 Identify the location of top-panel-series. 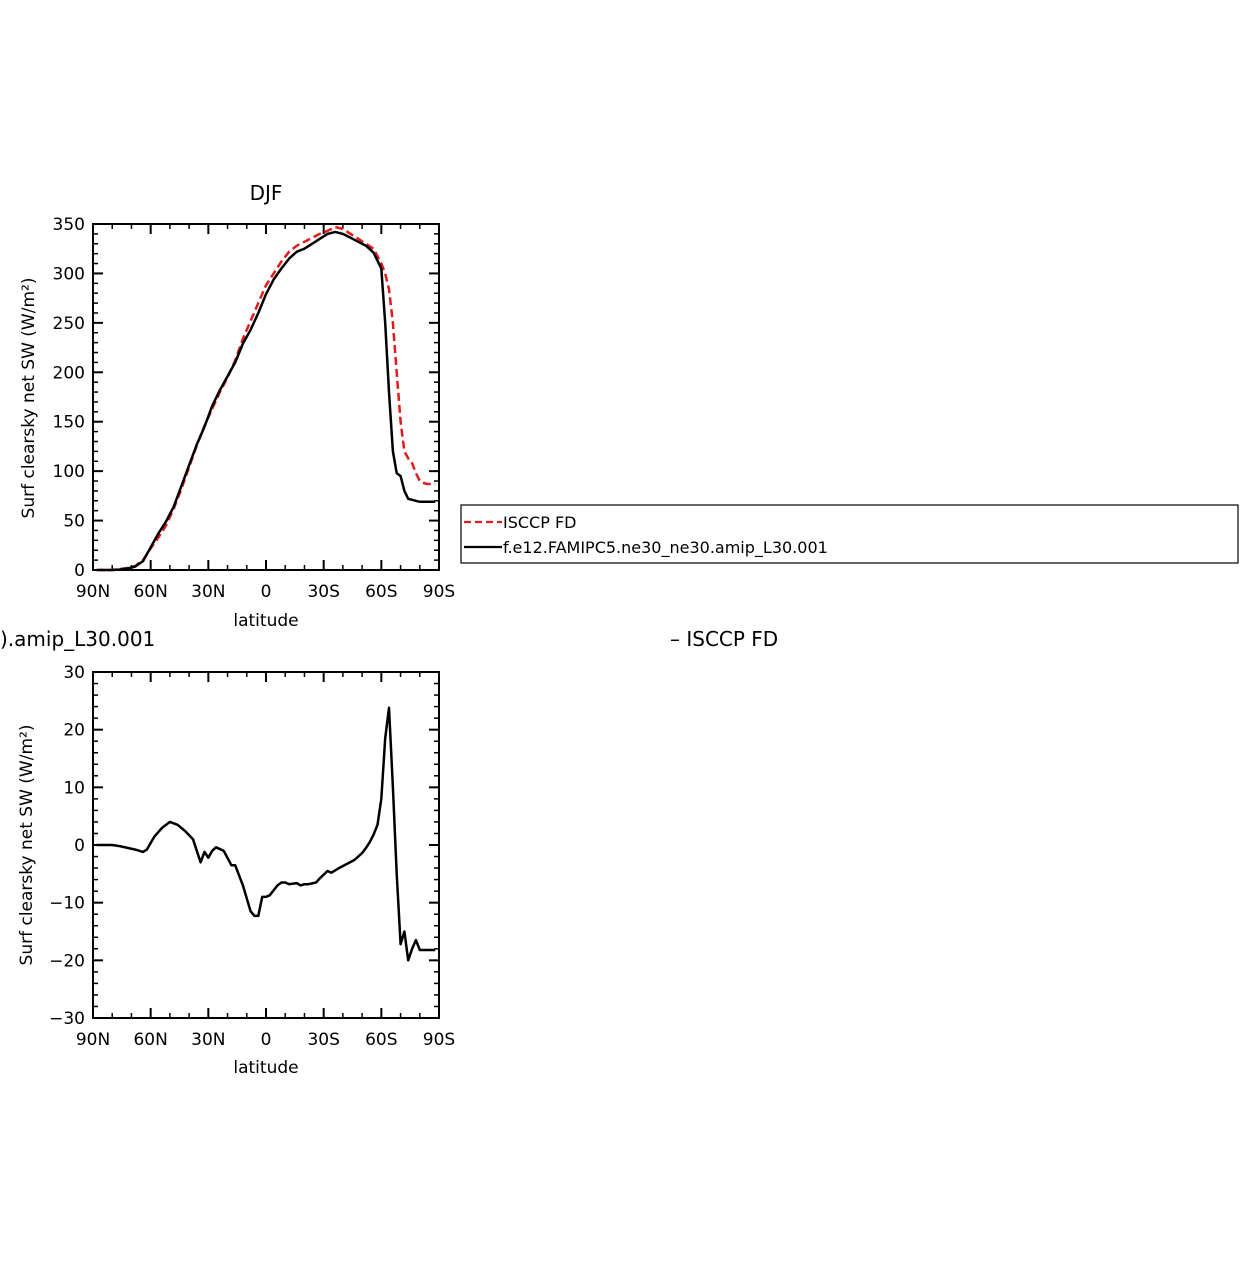
(266, 398).